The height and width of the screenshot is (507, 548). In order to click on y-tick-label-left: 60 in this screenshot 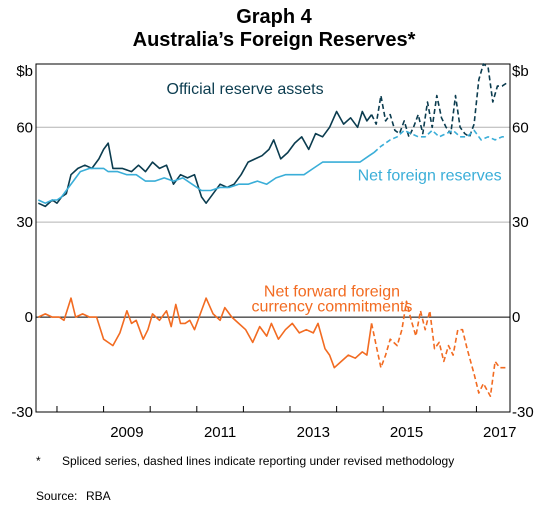, I will do `click(24, 127)`.